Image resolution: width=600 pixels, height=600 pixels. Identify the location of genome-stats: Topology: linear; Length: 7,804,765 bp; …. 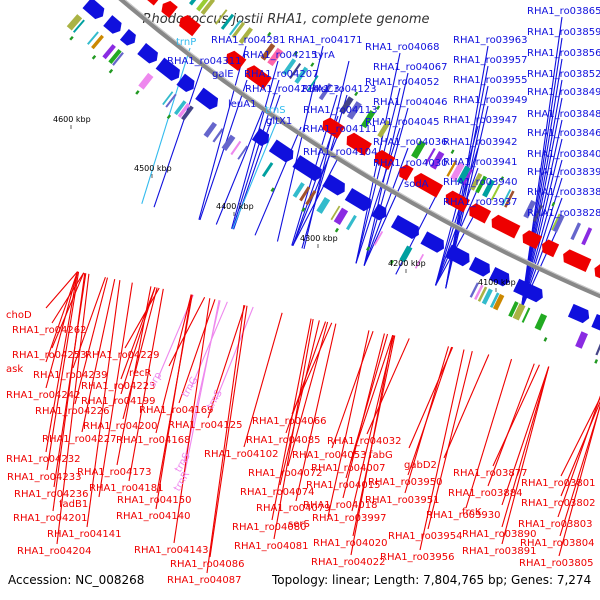
(432, 580).